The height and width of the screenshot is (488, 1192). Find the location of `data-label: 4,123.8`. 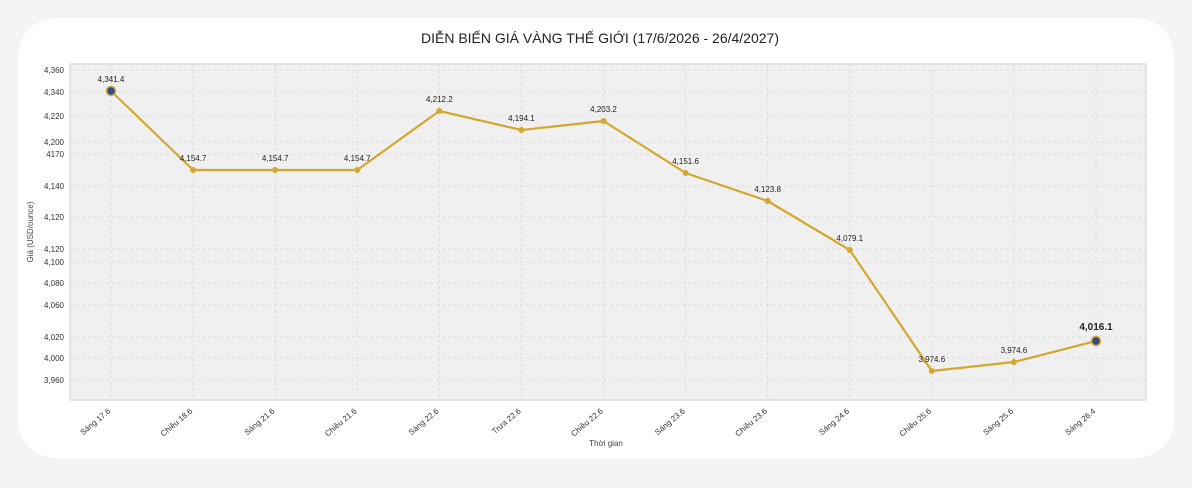

data-label: 4,123.8 is located at coordinates (767, 189).